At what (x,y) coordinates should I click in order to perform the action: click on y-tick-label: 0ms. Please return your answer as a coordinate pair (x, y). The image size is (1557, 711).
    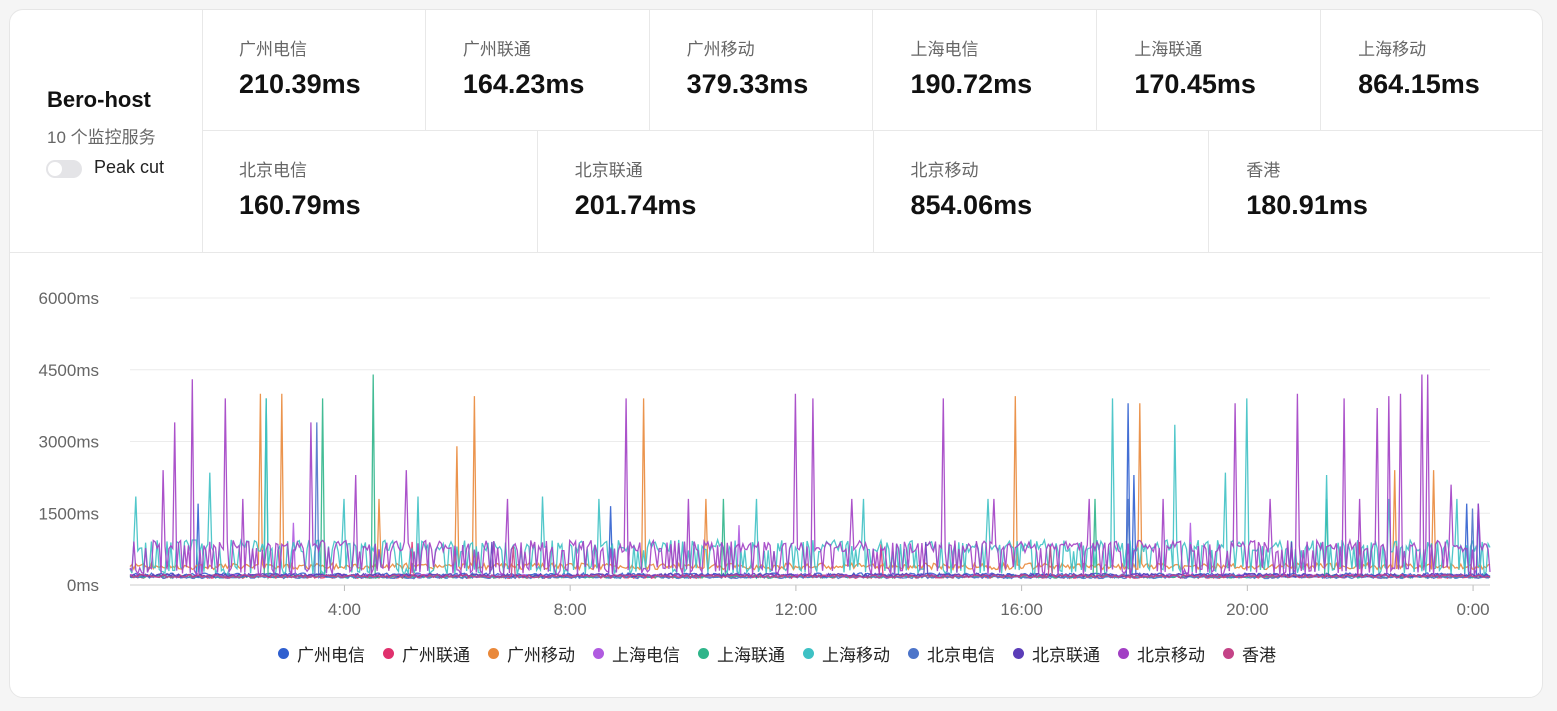
    Looking at the image, I should click on (83, 585).